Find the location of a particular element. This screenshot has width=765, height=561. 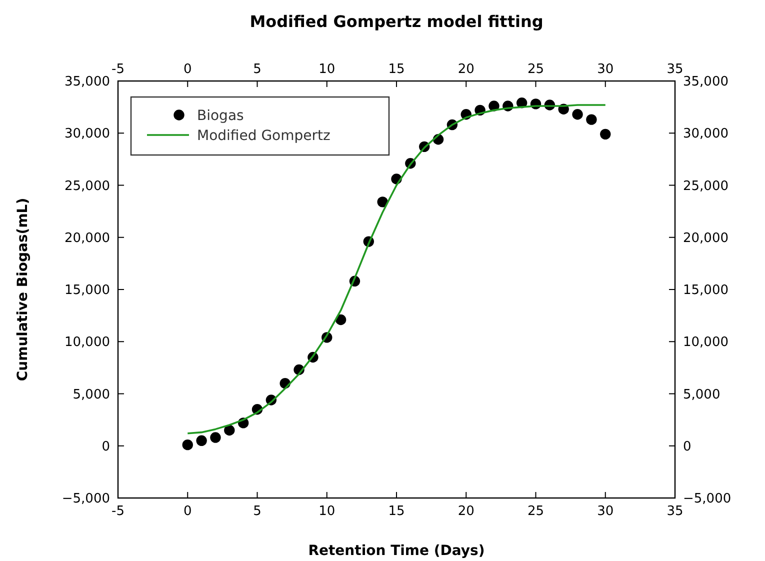

y-tick-label: 30,000 is located at coordinates (87, 134).